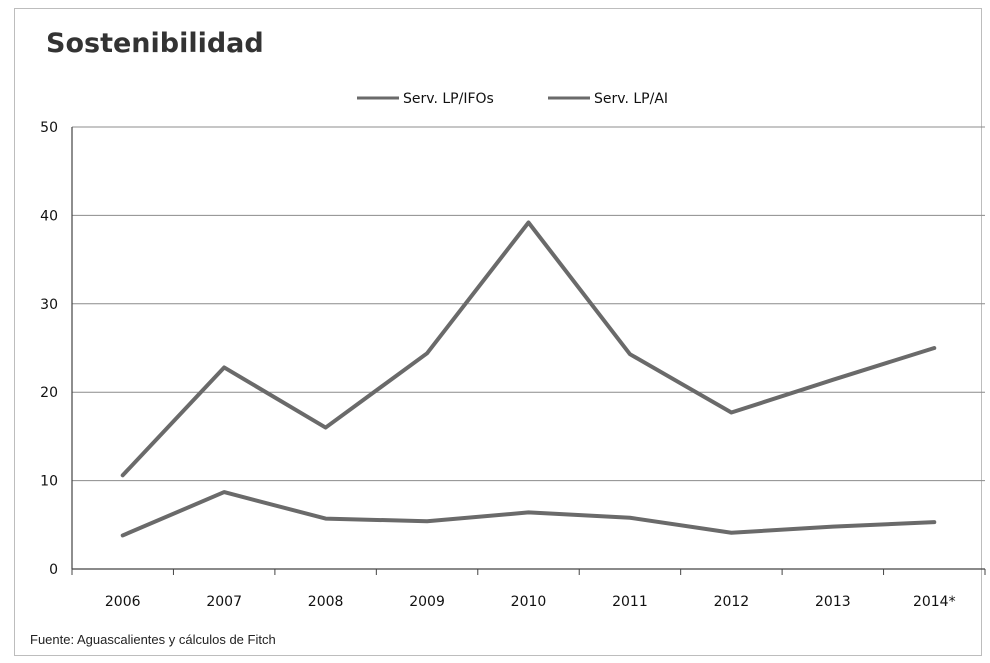 The image size is (990, 663). What do you see at coordinates (732, 602) in the screenshot?
I see `x-tick-label: 2012` at bounding box center [732, 602].